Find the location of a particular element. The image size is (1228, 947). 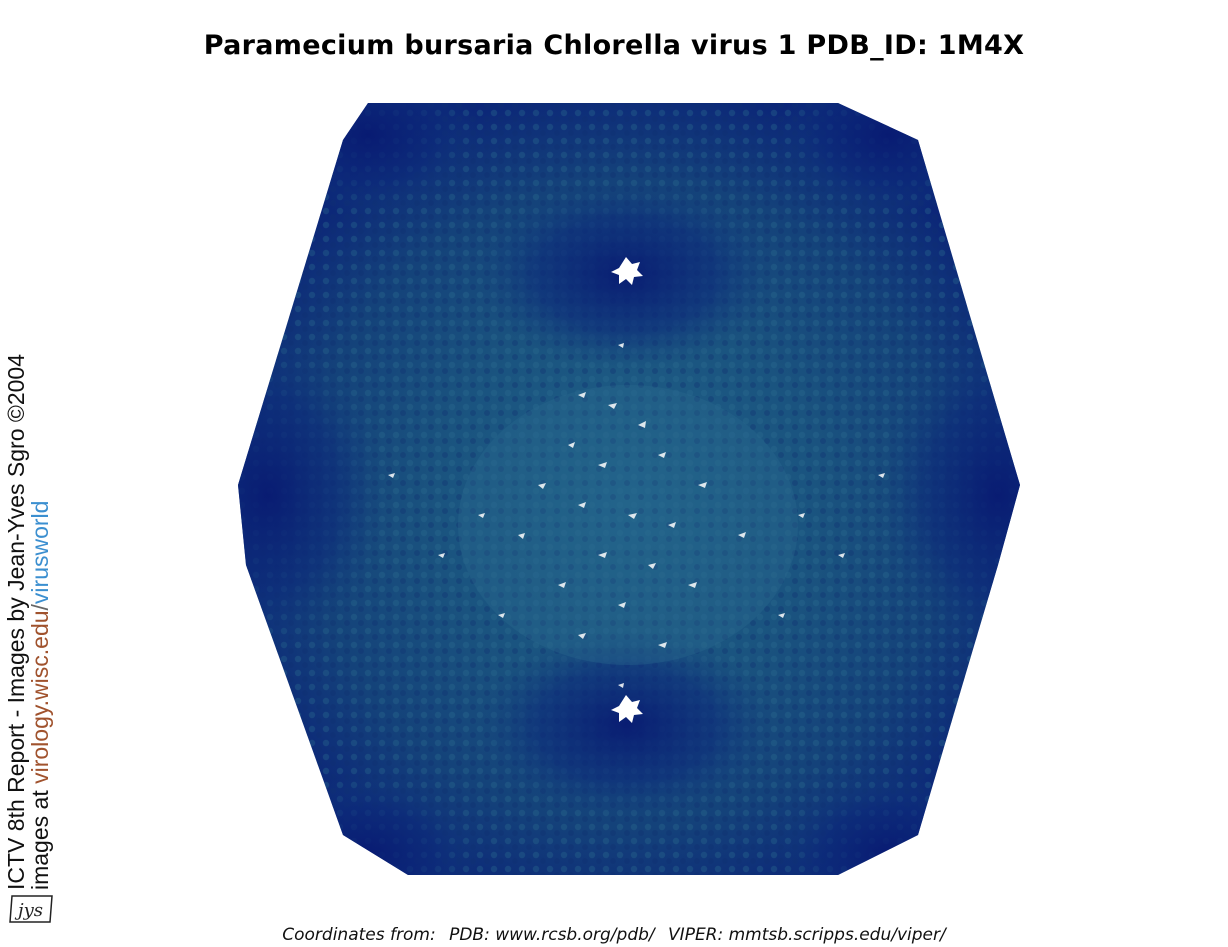

website-slash: / is located at coordinates (40, 607).